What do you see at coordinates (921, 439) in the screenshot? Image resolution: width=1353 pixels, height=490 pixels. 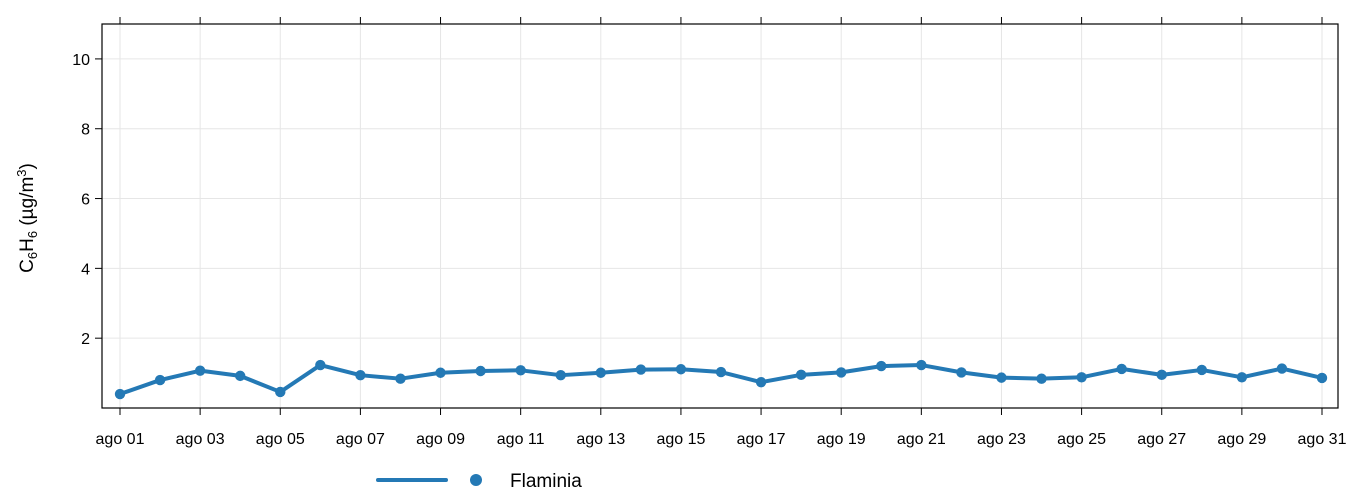 I see `x-tick-label: ago 21` at bounding box center [921, 439].